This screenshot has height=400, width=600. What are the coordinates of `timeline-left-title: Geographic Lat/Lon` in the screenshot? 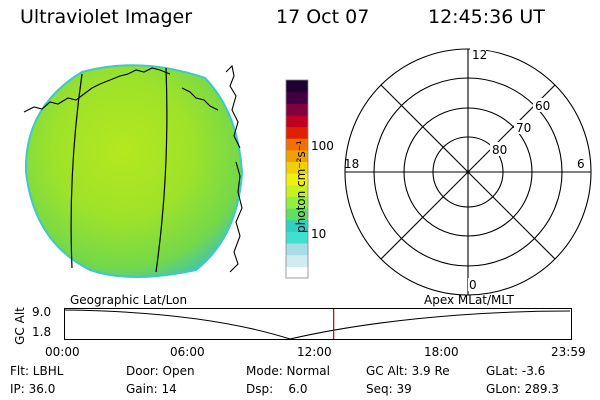 It's located at (129, 300).